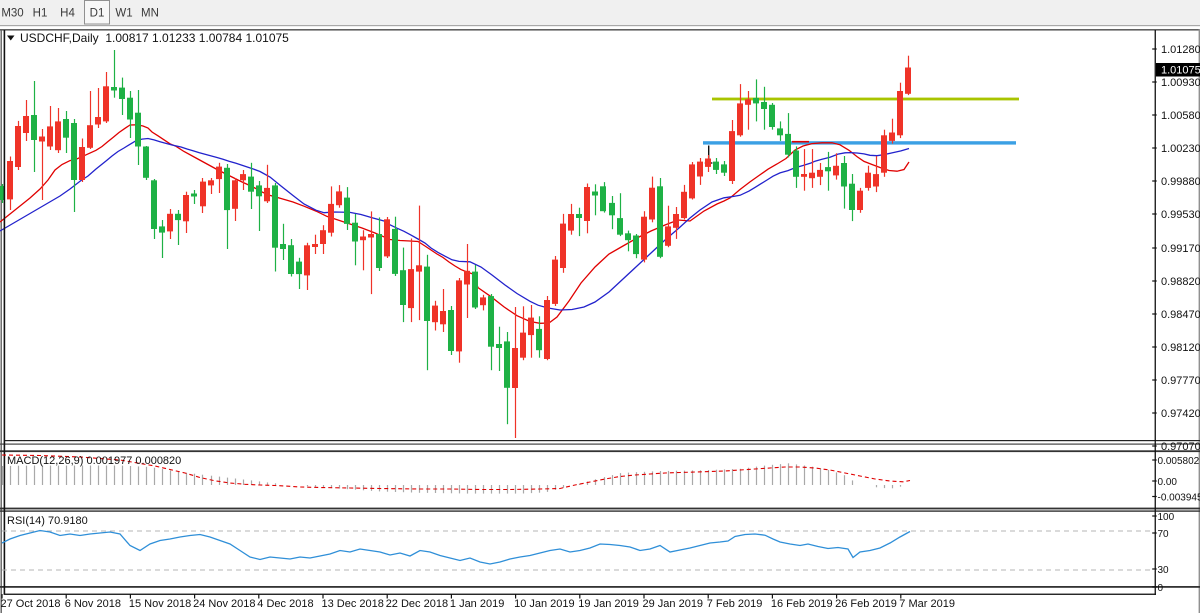 Image resolution: width=1200 pixels, height=614 pixels. I want to click on svg-text: MN, so click(150, 14).